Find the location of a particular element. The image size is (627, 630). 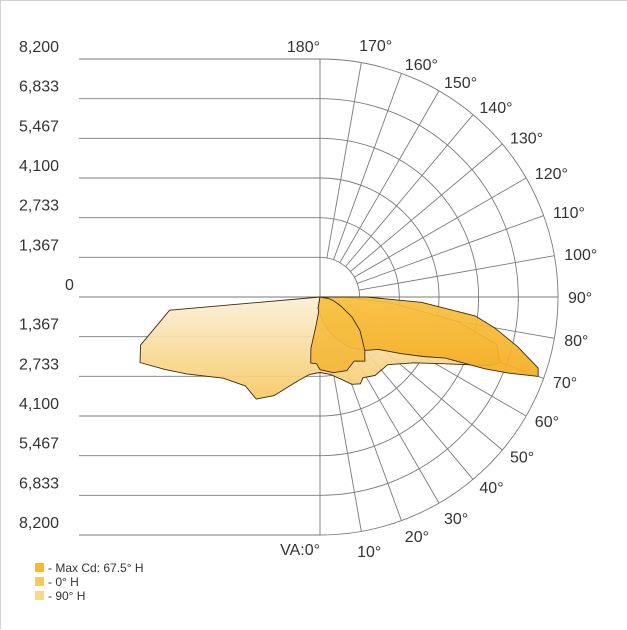

y-tick-label-5: 2,733 is located at coordinates (39, 206).